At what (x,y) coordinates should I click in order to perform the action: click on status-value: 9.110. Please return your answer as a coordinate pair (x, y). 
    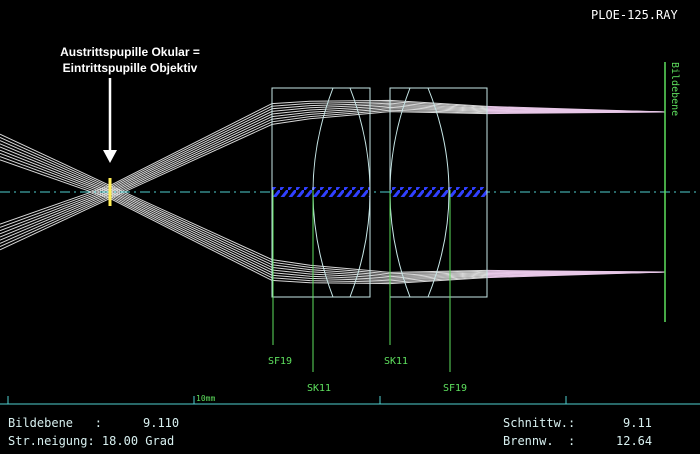
    Looking at the image, I should click on (161, 423).